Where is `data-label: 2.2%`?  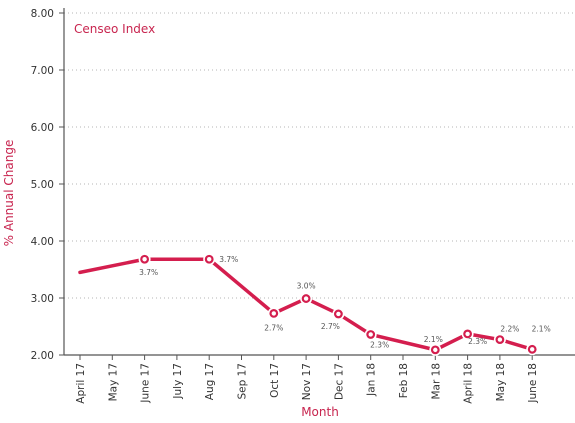
data-label: 2.2% is located at coordinates (509, 329).